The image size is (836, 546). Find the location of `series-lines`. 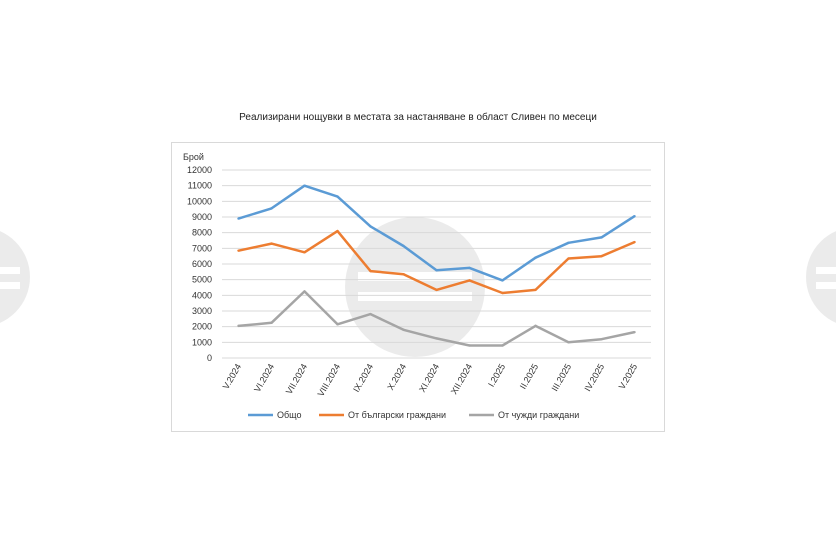

series-lines is located at coordinates (436, 265).